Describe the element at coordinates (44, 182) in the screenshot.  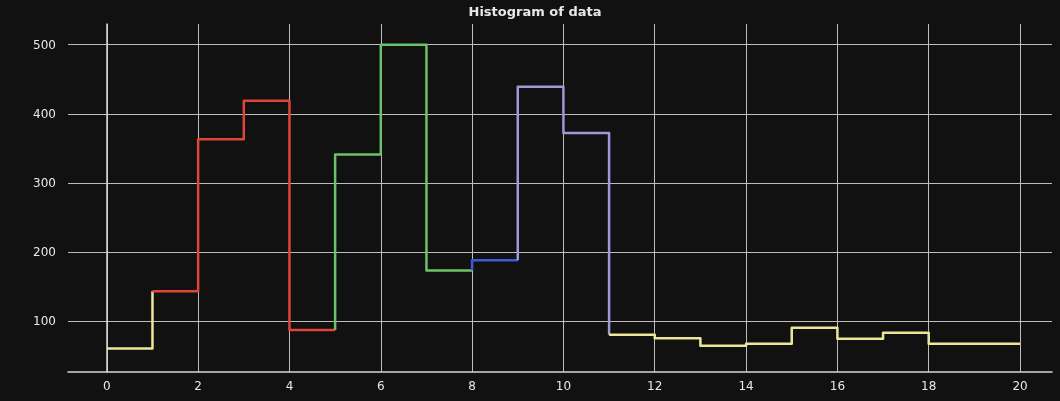
I see `y-tick-label: 300` at that location.